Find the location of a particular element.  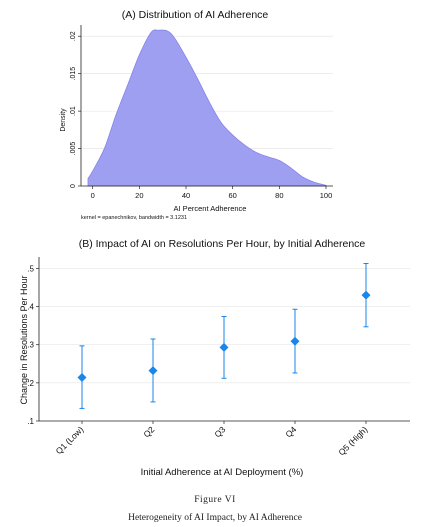

panel-a-x-tick-label: 80 is located at coordinates (279, 195).